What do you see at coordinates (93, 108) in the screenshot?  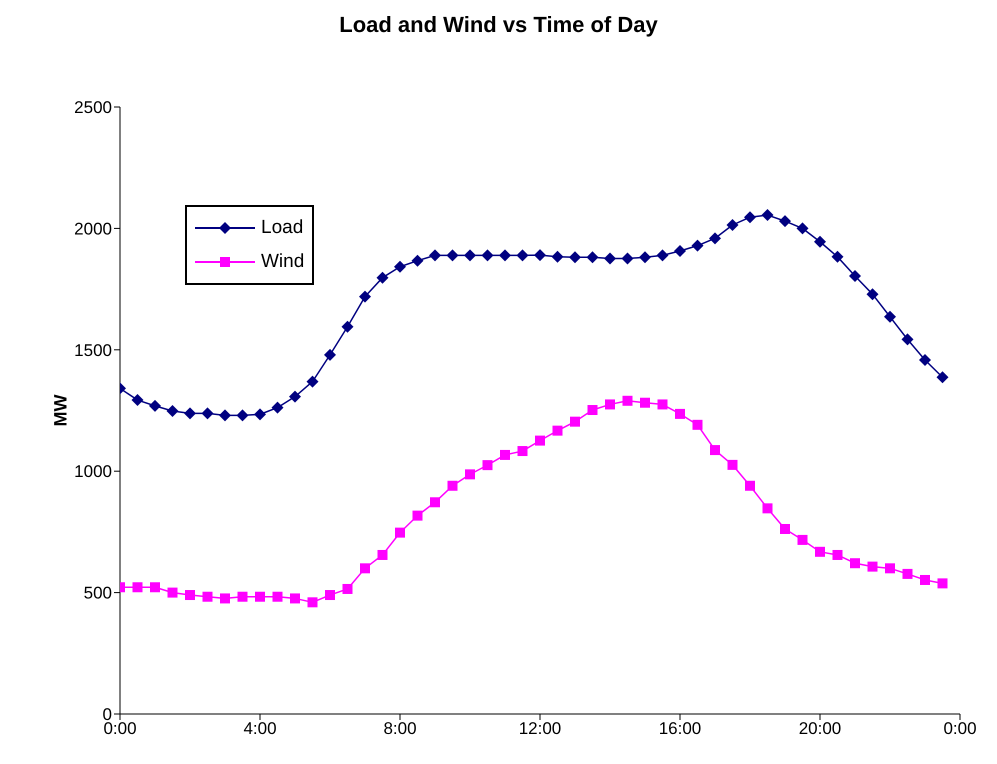 I see `y-tick-label: 2500` at bounding box center [93, 108].